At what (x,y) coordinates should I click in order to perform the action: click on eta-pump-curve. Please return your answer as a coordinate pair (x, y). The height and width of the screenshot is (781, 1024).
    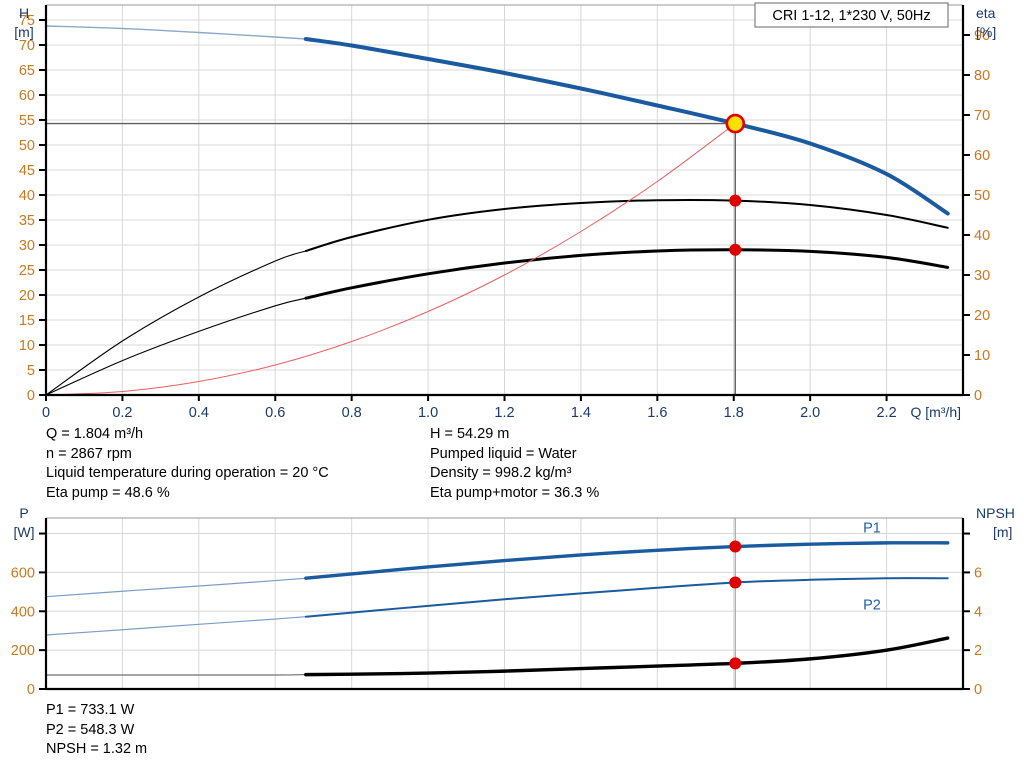
    Looking at the image, I should click on (626, 225).